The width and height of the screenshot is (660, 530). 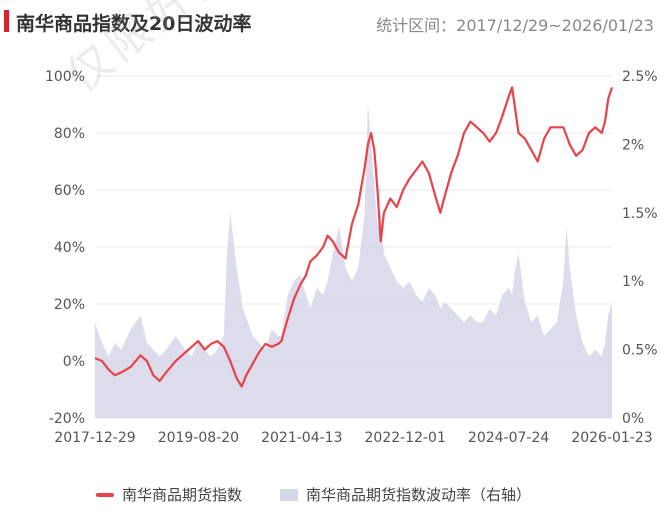 What do you see at coordinates (134, 24) in the screenshot?
I see `chart-title: 南华商品指数及20日波动率` at bounding box center [134, 24].